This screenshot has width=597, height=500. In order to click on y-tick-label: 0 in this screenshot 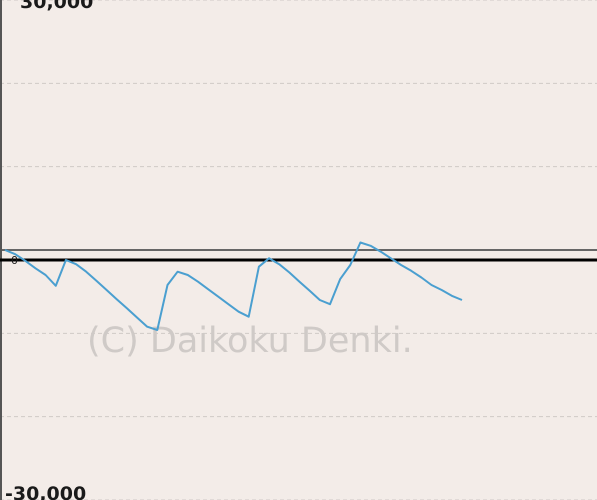, I will do `click(14, 260)`.